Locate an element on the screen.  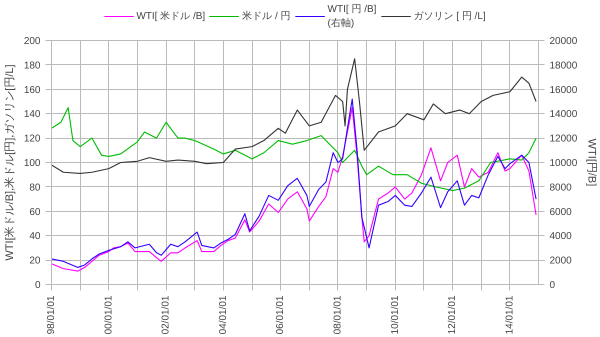
y-tick-label: 140 is located at coordinates (32, 114).